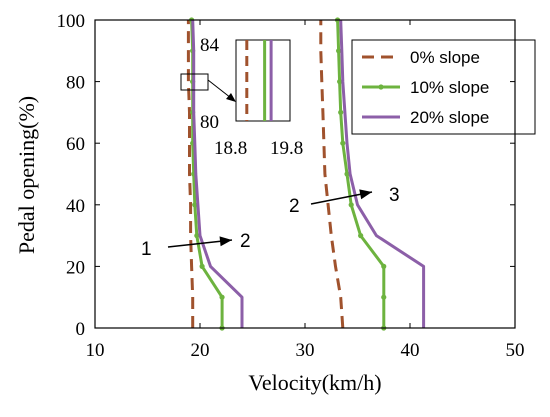 The width and height of the screenshot is (550, 417). I want to click on y-tick-label-4: 80, so click(75, 83).